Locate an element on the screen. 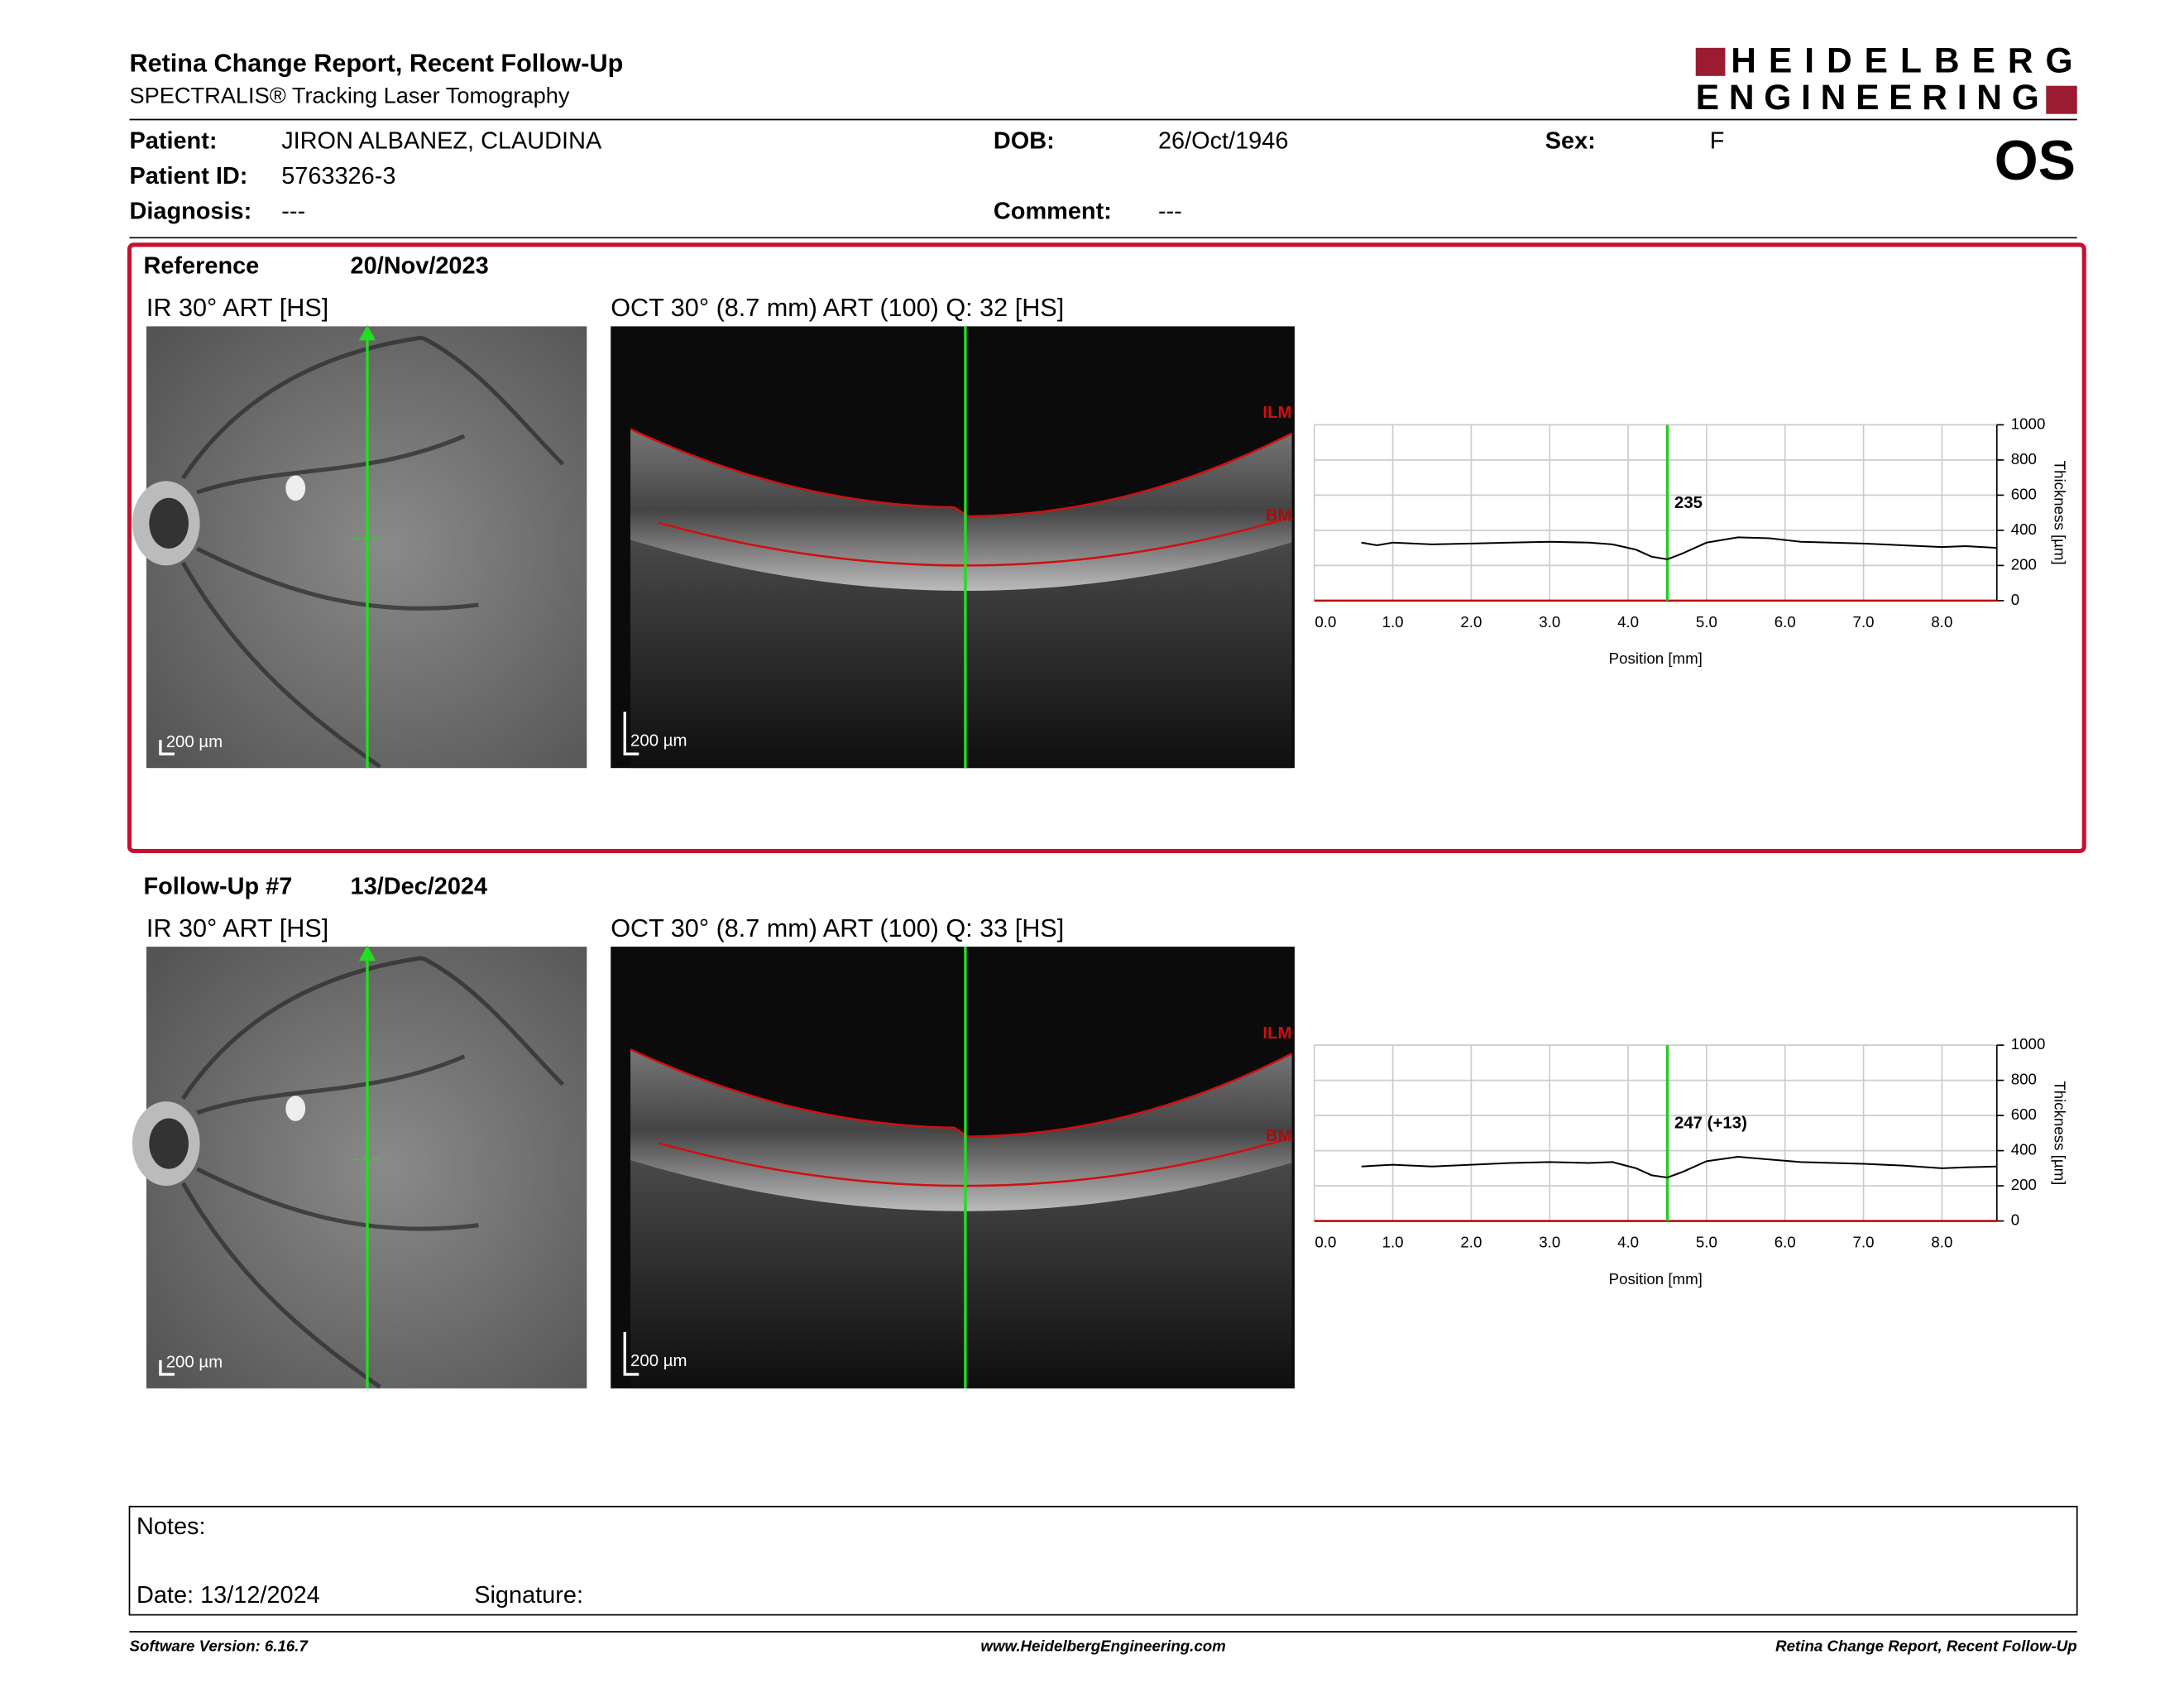 The width and height of the screenshot is (2184, 1688). y-tick-label: 200 is located at coordinates (2024, 1184).